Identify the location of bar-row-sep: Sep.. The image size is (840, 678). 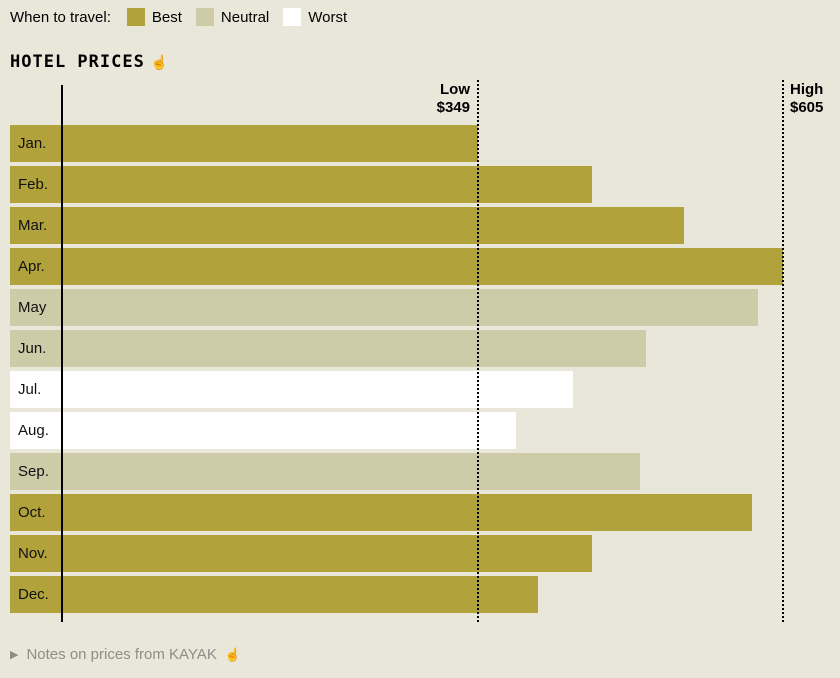
(420, 471).